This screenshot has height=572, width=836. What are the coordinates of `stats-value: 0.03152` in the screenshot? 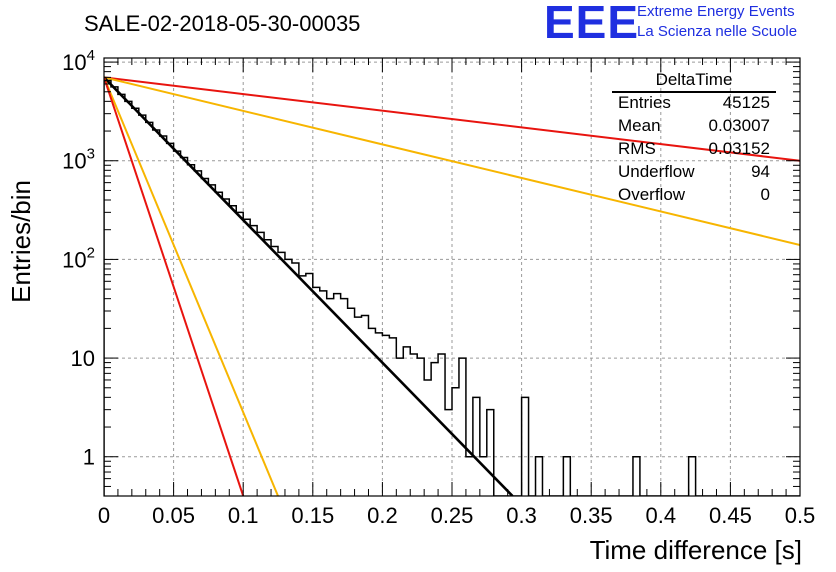 It's located at (739, 148).